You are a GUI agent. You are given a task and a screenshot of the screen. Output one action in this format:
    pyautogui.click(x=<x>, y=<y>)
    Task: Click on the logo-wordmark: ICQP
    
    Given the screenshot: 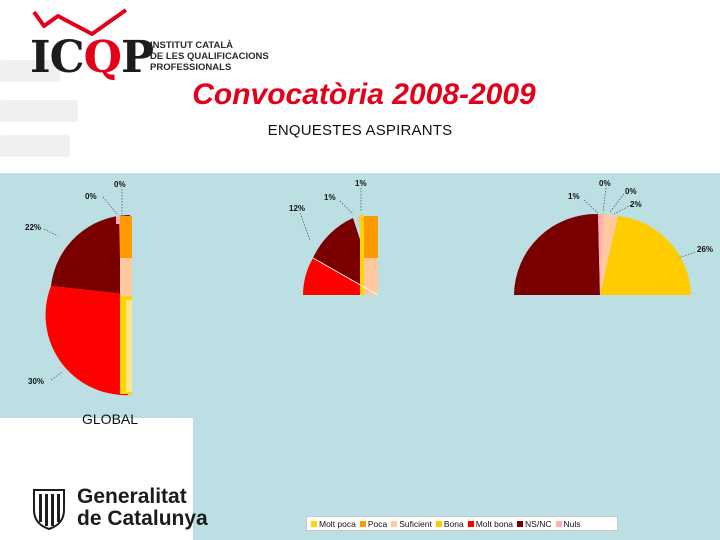 What is the action you would take?
    pyautogui.click(x=92, y=58)
    